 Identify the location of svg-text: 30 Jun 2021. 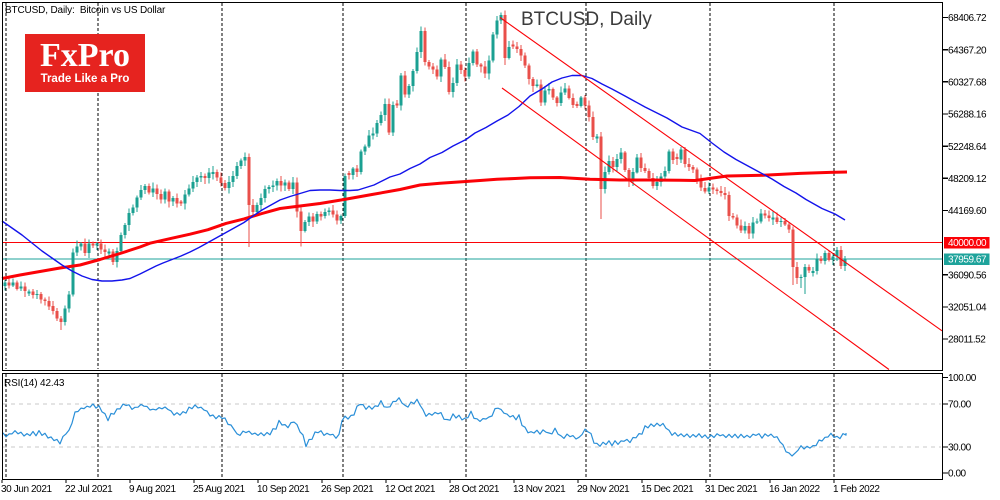
(26, 489).